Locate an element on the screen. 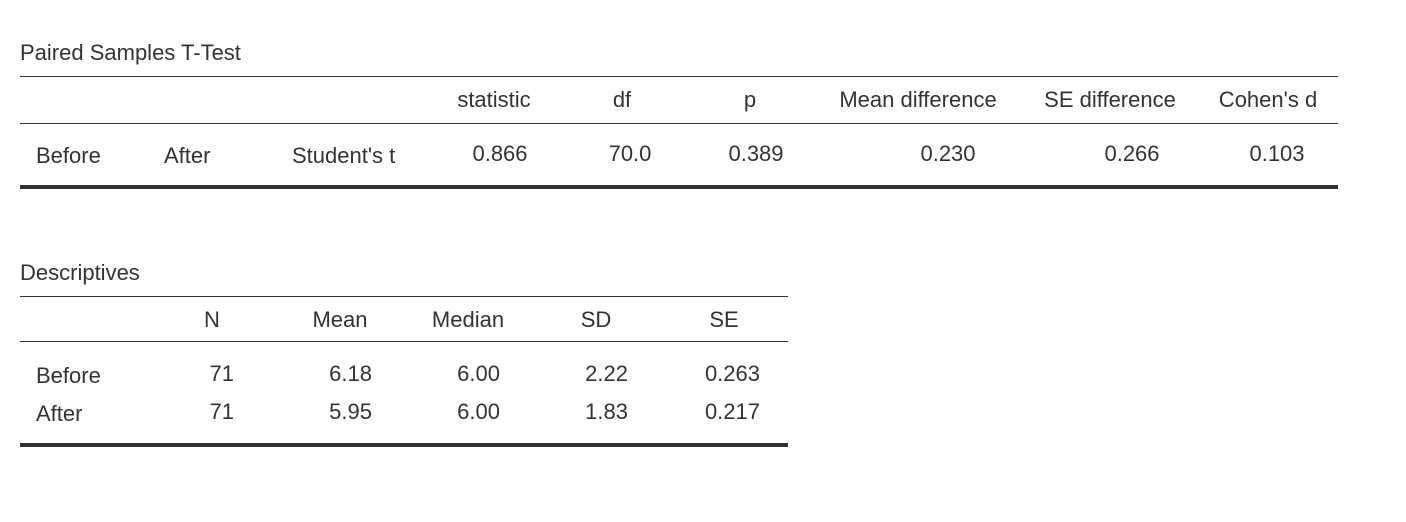 The width and height of the screenshot is (1406, 522). ttest-header-p: p is located at coordinates (750, 99).